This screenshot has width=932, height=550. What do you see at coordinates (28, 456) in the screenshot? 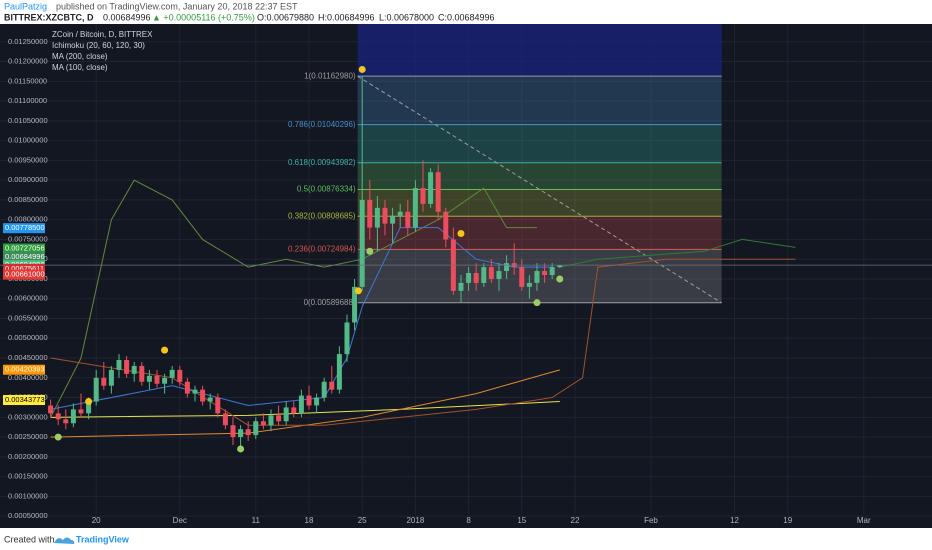
I see `y-tick-label: 0.00200000` at bounding box center [28, 456].